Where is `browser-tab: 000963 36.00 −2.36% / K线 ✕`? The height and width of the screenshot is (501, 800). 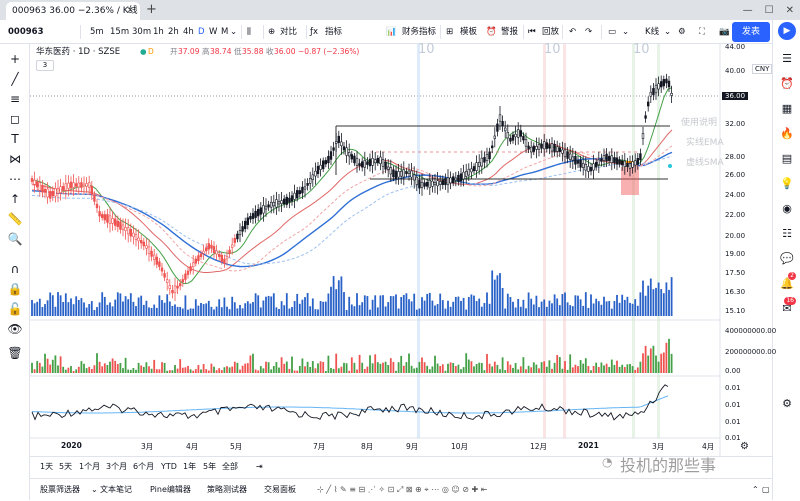 browser-tab: 000963 36.00 −2.36% / K线 ✕ is located at coordinates (73, 11).